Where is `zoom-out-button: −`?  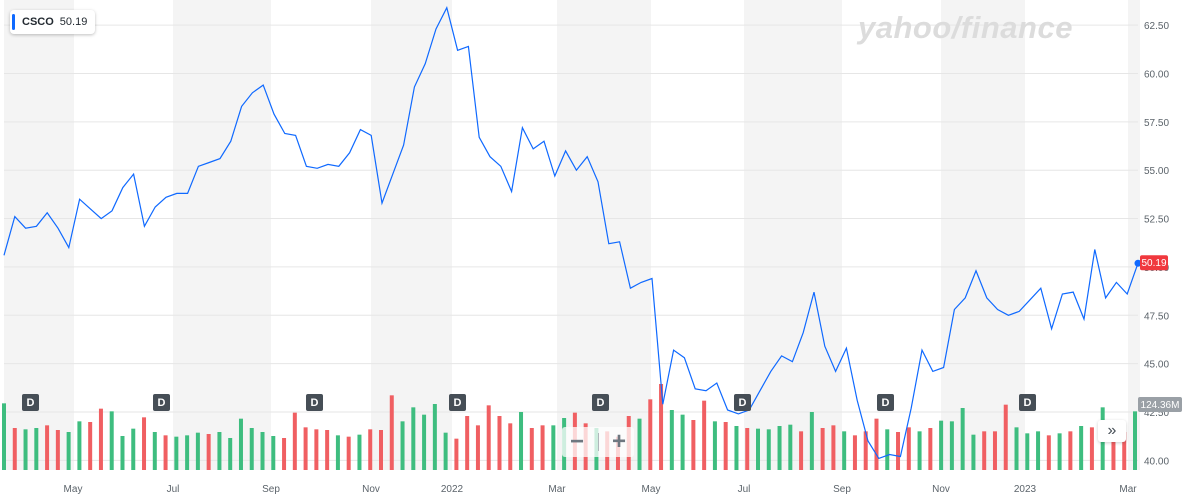 zoom-out-button: − is located at coordinates (576, 441).